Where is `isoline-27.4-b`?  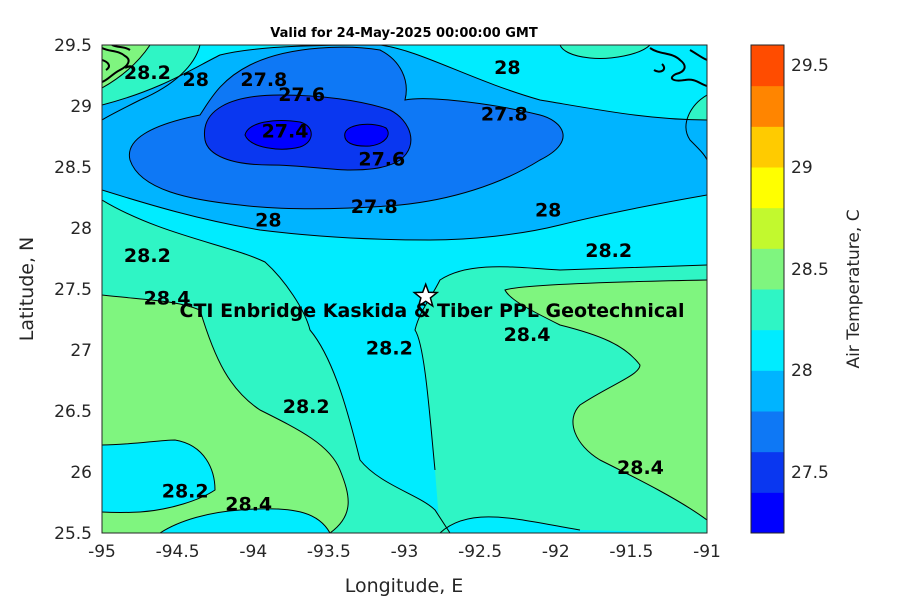 isoline-27.4-b is located at coordinates (366, 135).